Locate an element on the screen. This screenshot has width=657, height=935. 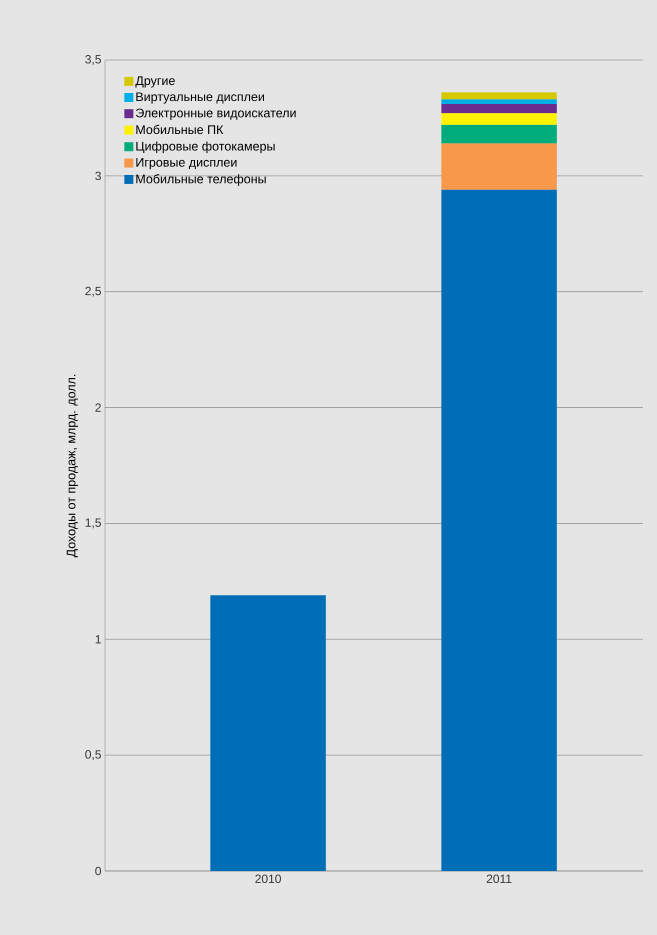
y-tick-label: 3,5 is located at coordinates (93, 60).